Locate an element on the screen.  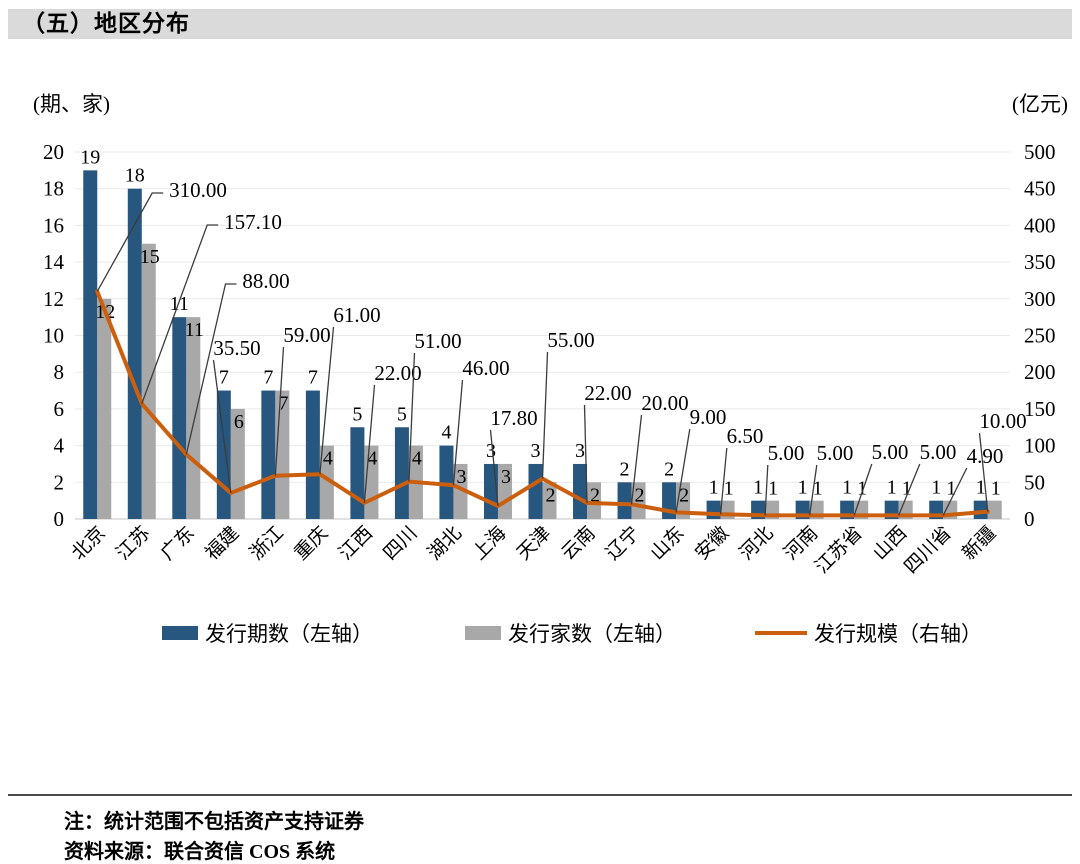
left-axis-tick: 14 is located at coordinates (54, 262).